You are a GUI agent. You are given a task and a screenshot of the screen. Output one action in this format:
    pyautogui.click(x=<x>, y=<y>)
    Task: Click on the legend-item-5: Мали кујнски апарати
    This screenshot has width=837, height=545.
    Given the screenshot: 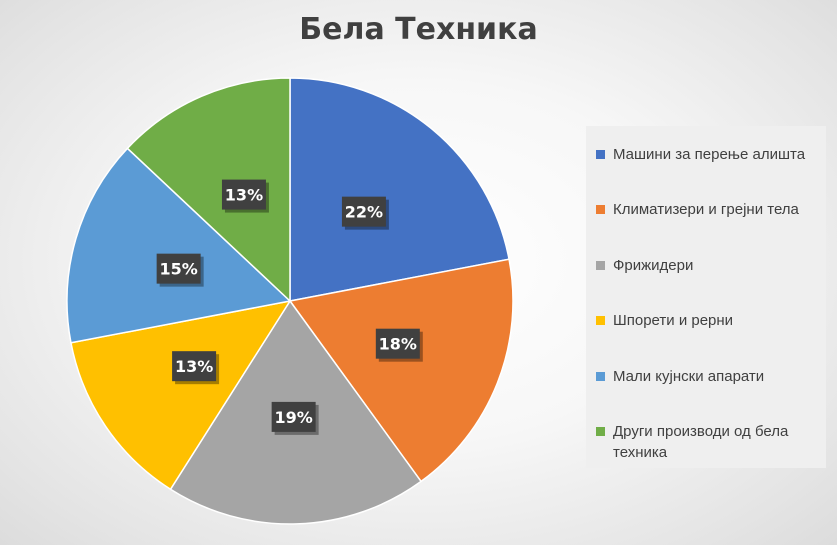 What is the action you would take?
    pyautogui.click(x=708, y=376)
    